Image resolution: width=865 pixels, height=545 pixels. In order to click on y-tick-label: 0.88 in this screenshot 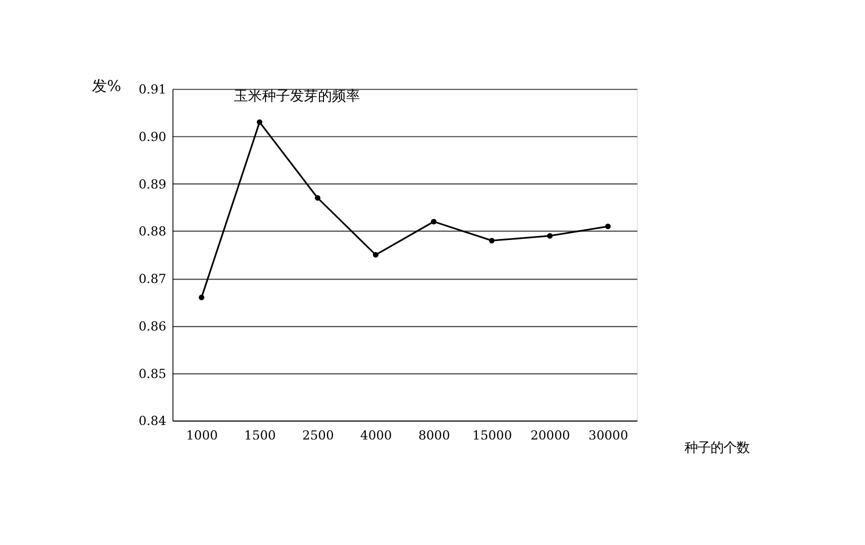, I will do `click(152, 231)`.